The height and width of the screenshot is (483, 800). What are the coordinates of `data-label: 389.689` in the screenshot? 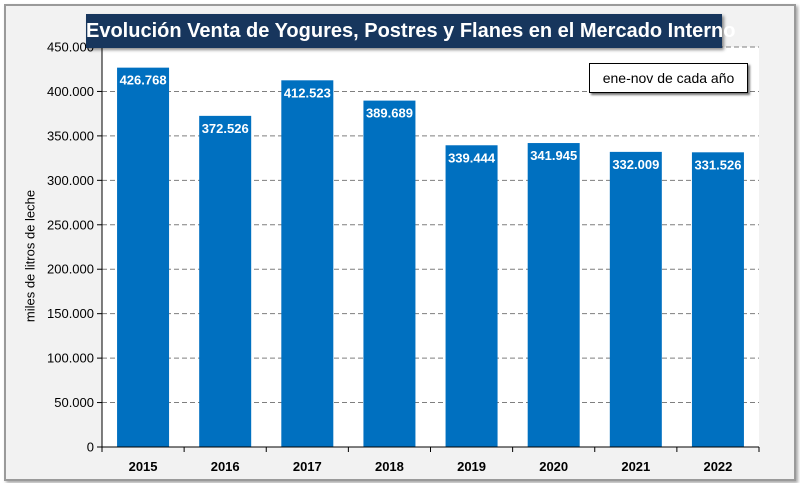 It's located at (389, 113).